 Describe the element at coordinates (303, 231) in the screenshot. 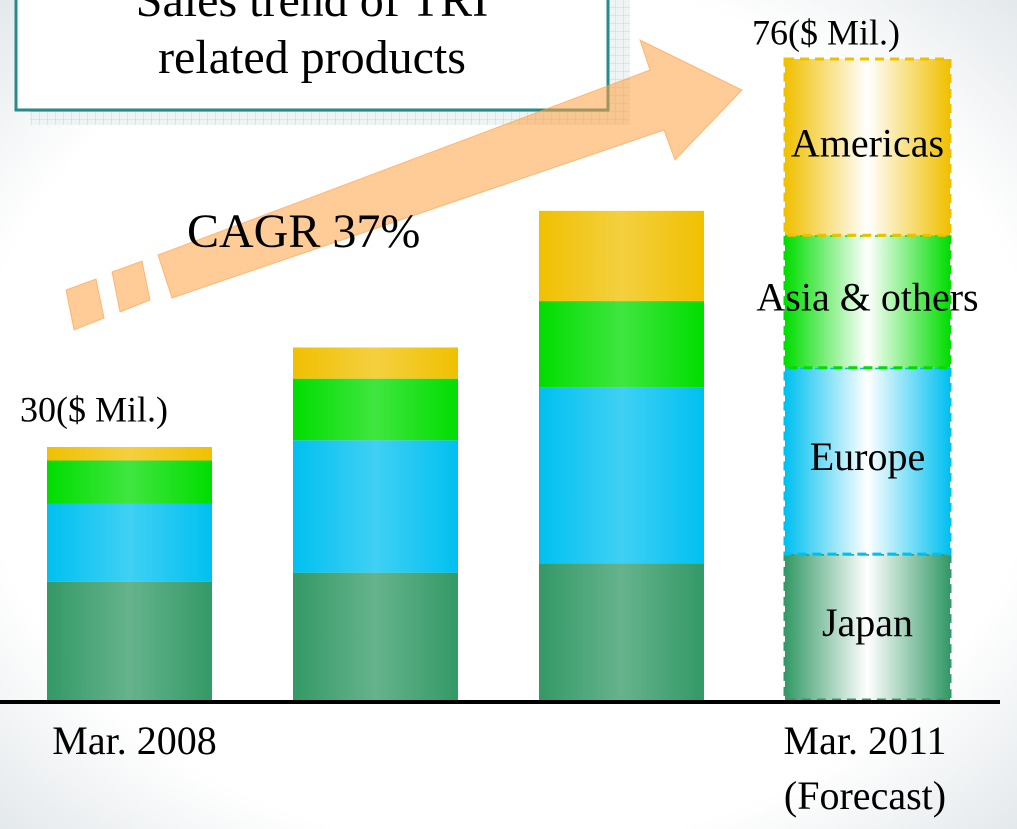

I see `annotation: CAGR 37%` at that location.